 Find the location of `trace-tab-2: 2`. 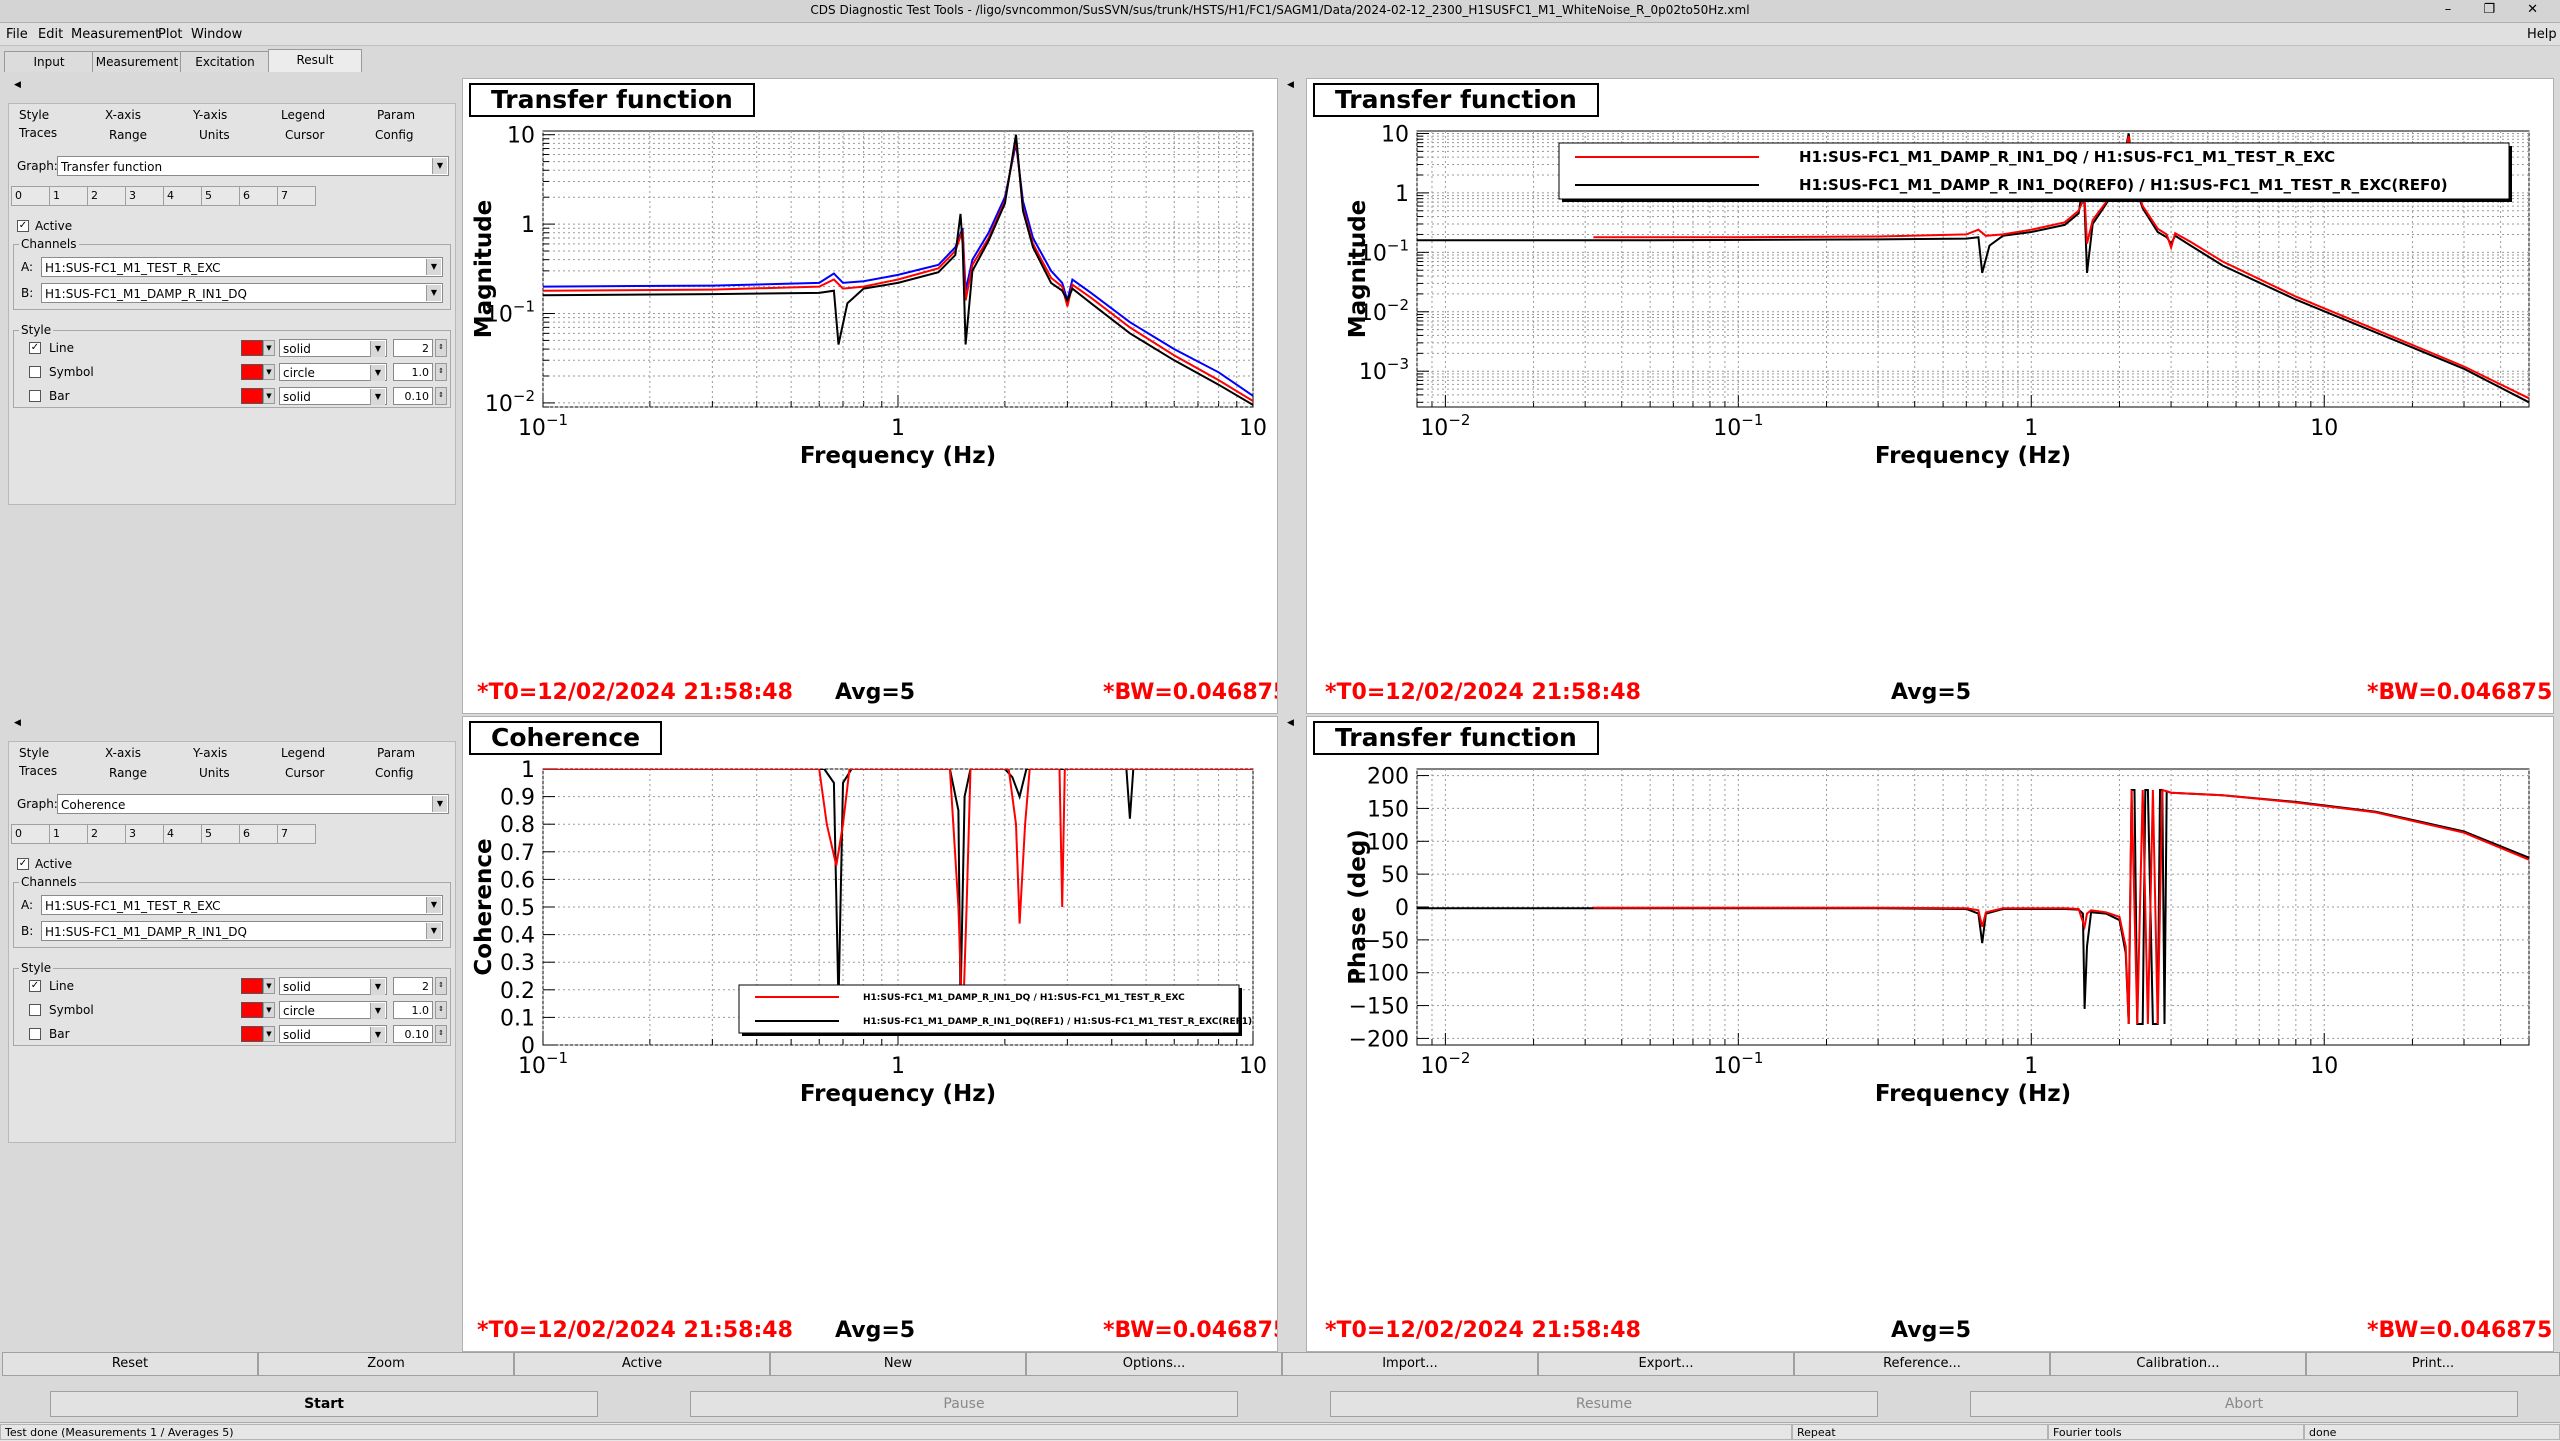

trace-tab-2: 2 is located at coordinates (106, 834).